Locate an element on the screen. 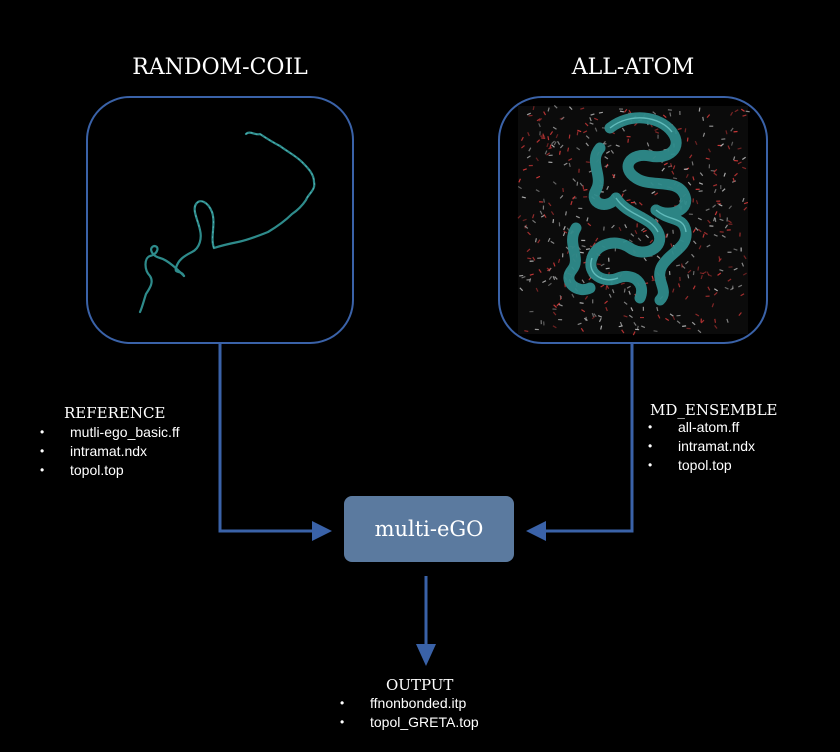  right-connector is located at coordinates (588, 438).